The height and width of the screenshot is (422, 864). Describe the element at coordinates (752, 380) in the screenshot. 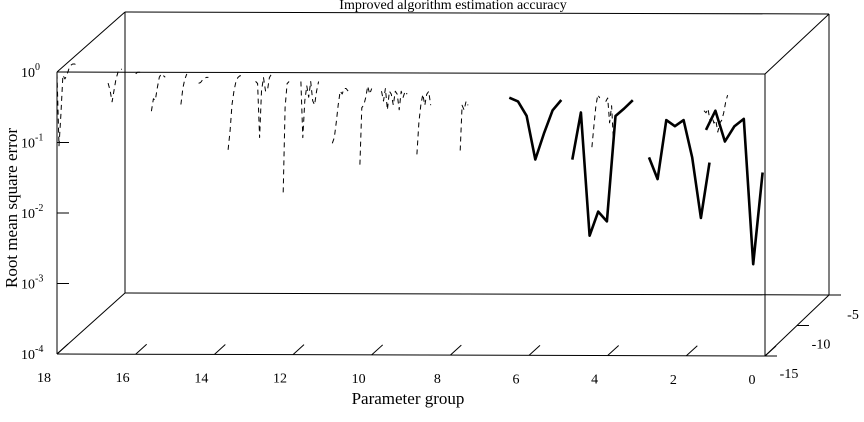

I see `x-tick-label: 0` at that location.